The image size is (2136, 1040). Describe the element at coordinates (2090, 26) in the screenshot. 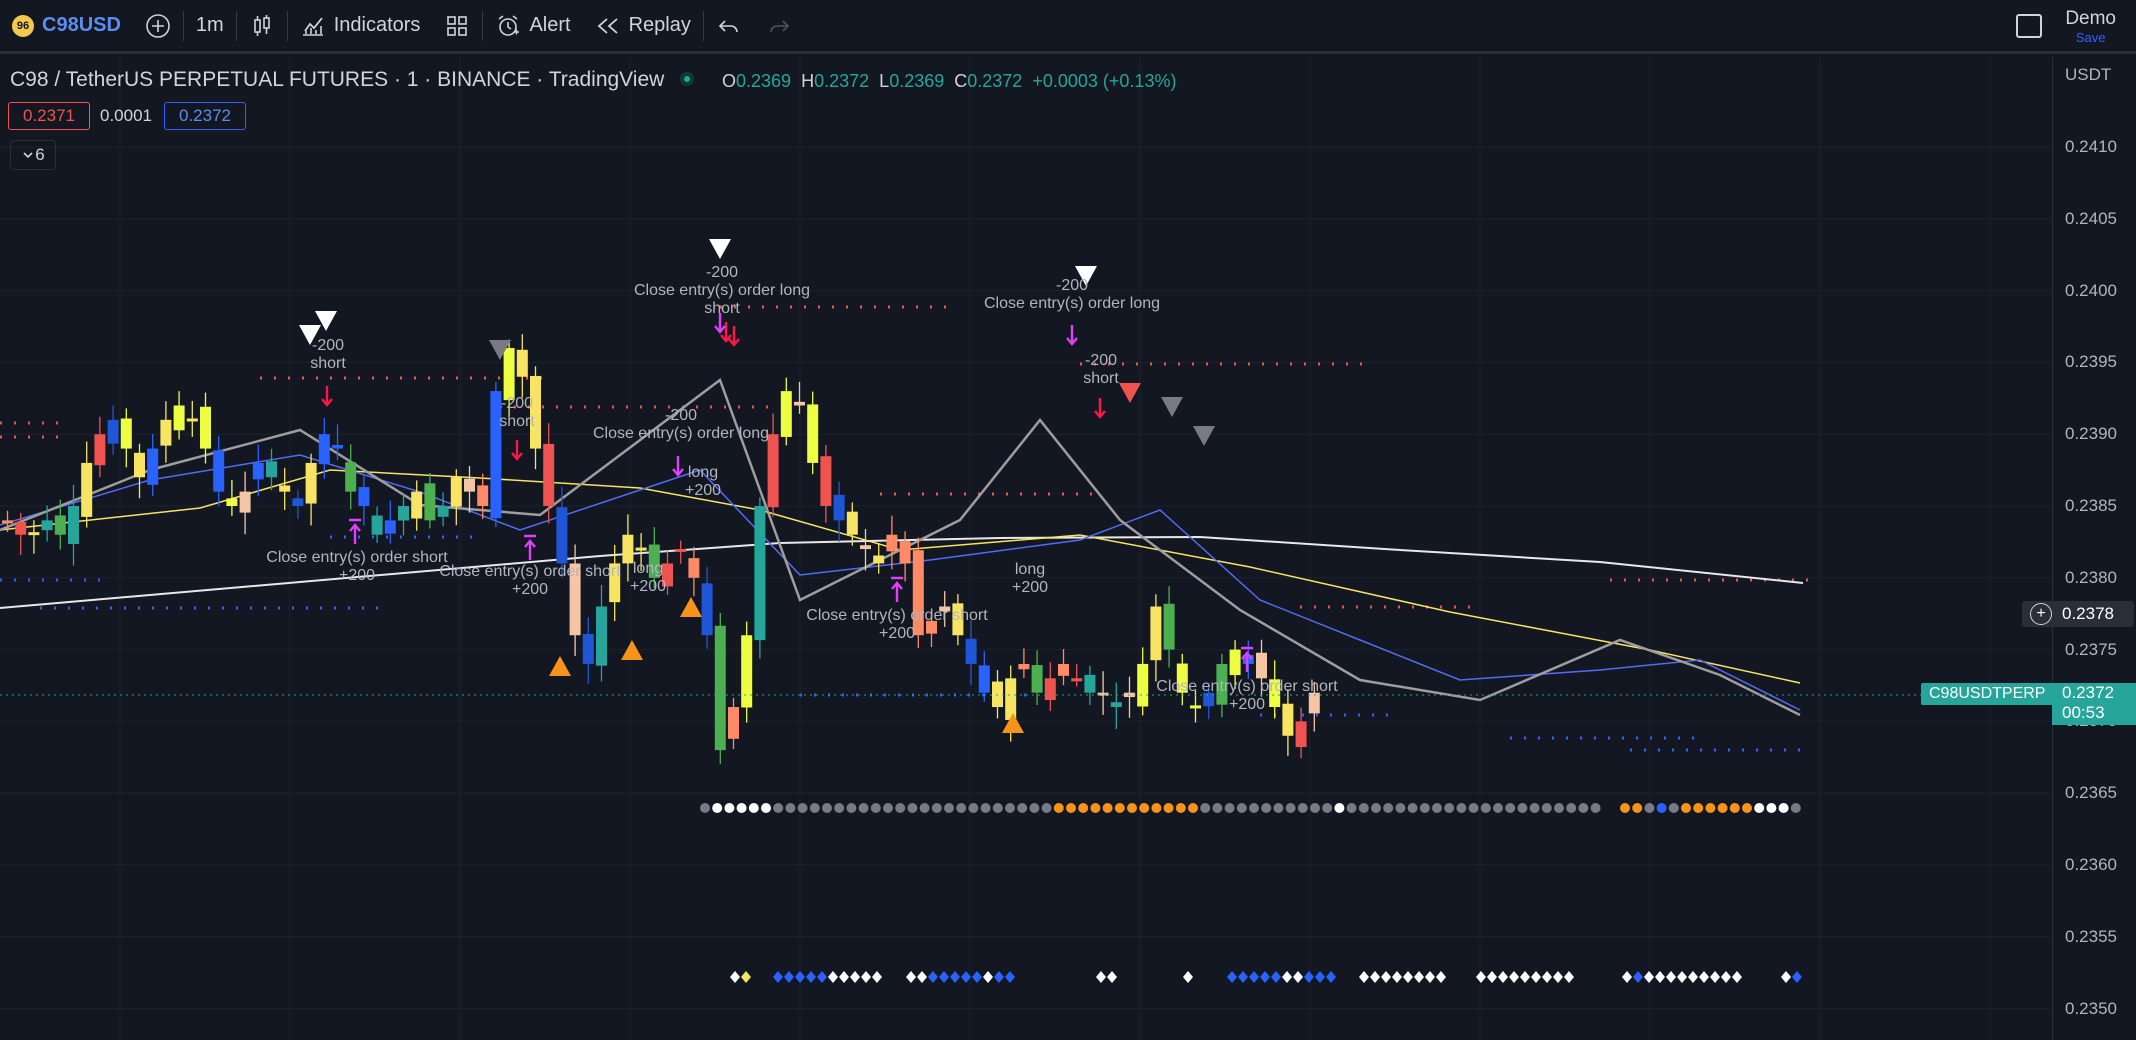

I see `demo-save-button: Demo Save` at that location.